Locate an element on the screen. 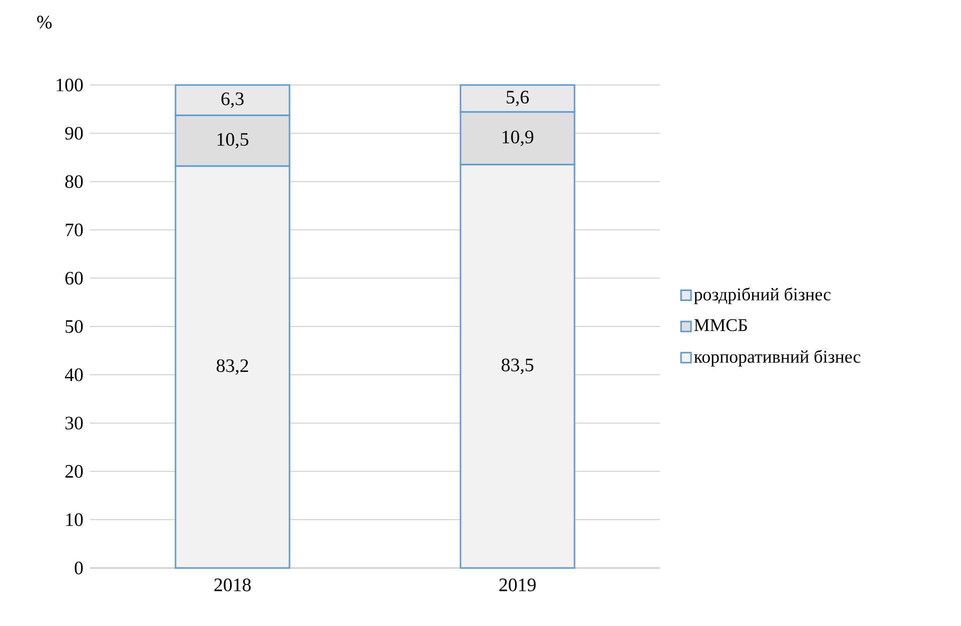 The height and width of the screenshot is (626, 961). x-tick-label: 2018 is located at coordinates (232, 585).